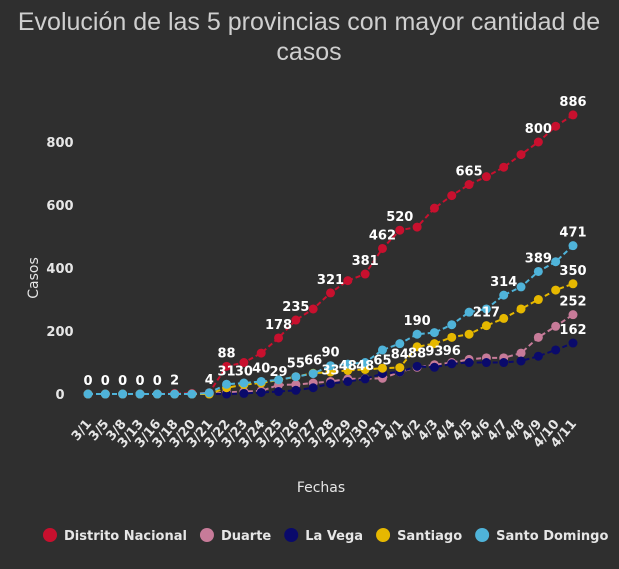 The height and width of the screenshot is (569, 619). Describe the element at coordinates (538, 129) in the screenshot. I see `data-label: 800` at that location.